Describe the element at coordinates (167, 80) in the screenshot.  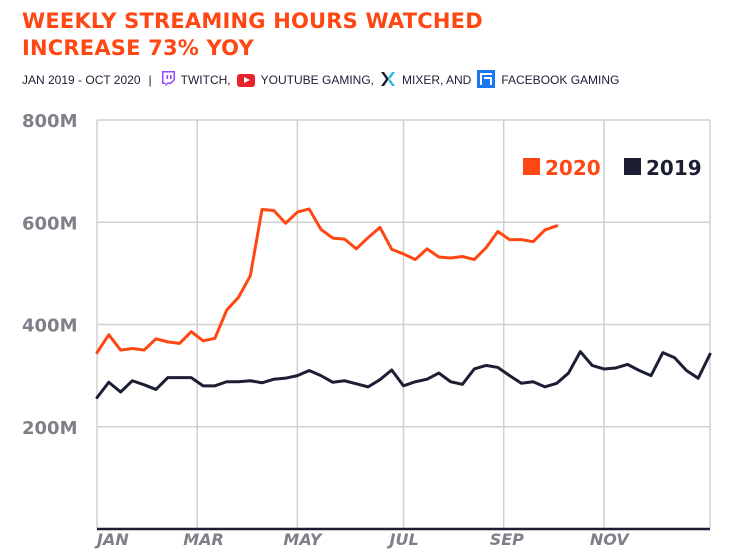
I see `twitch-icon` at that location.